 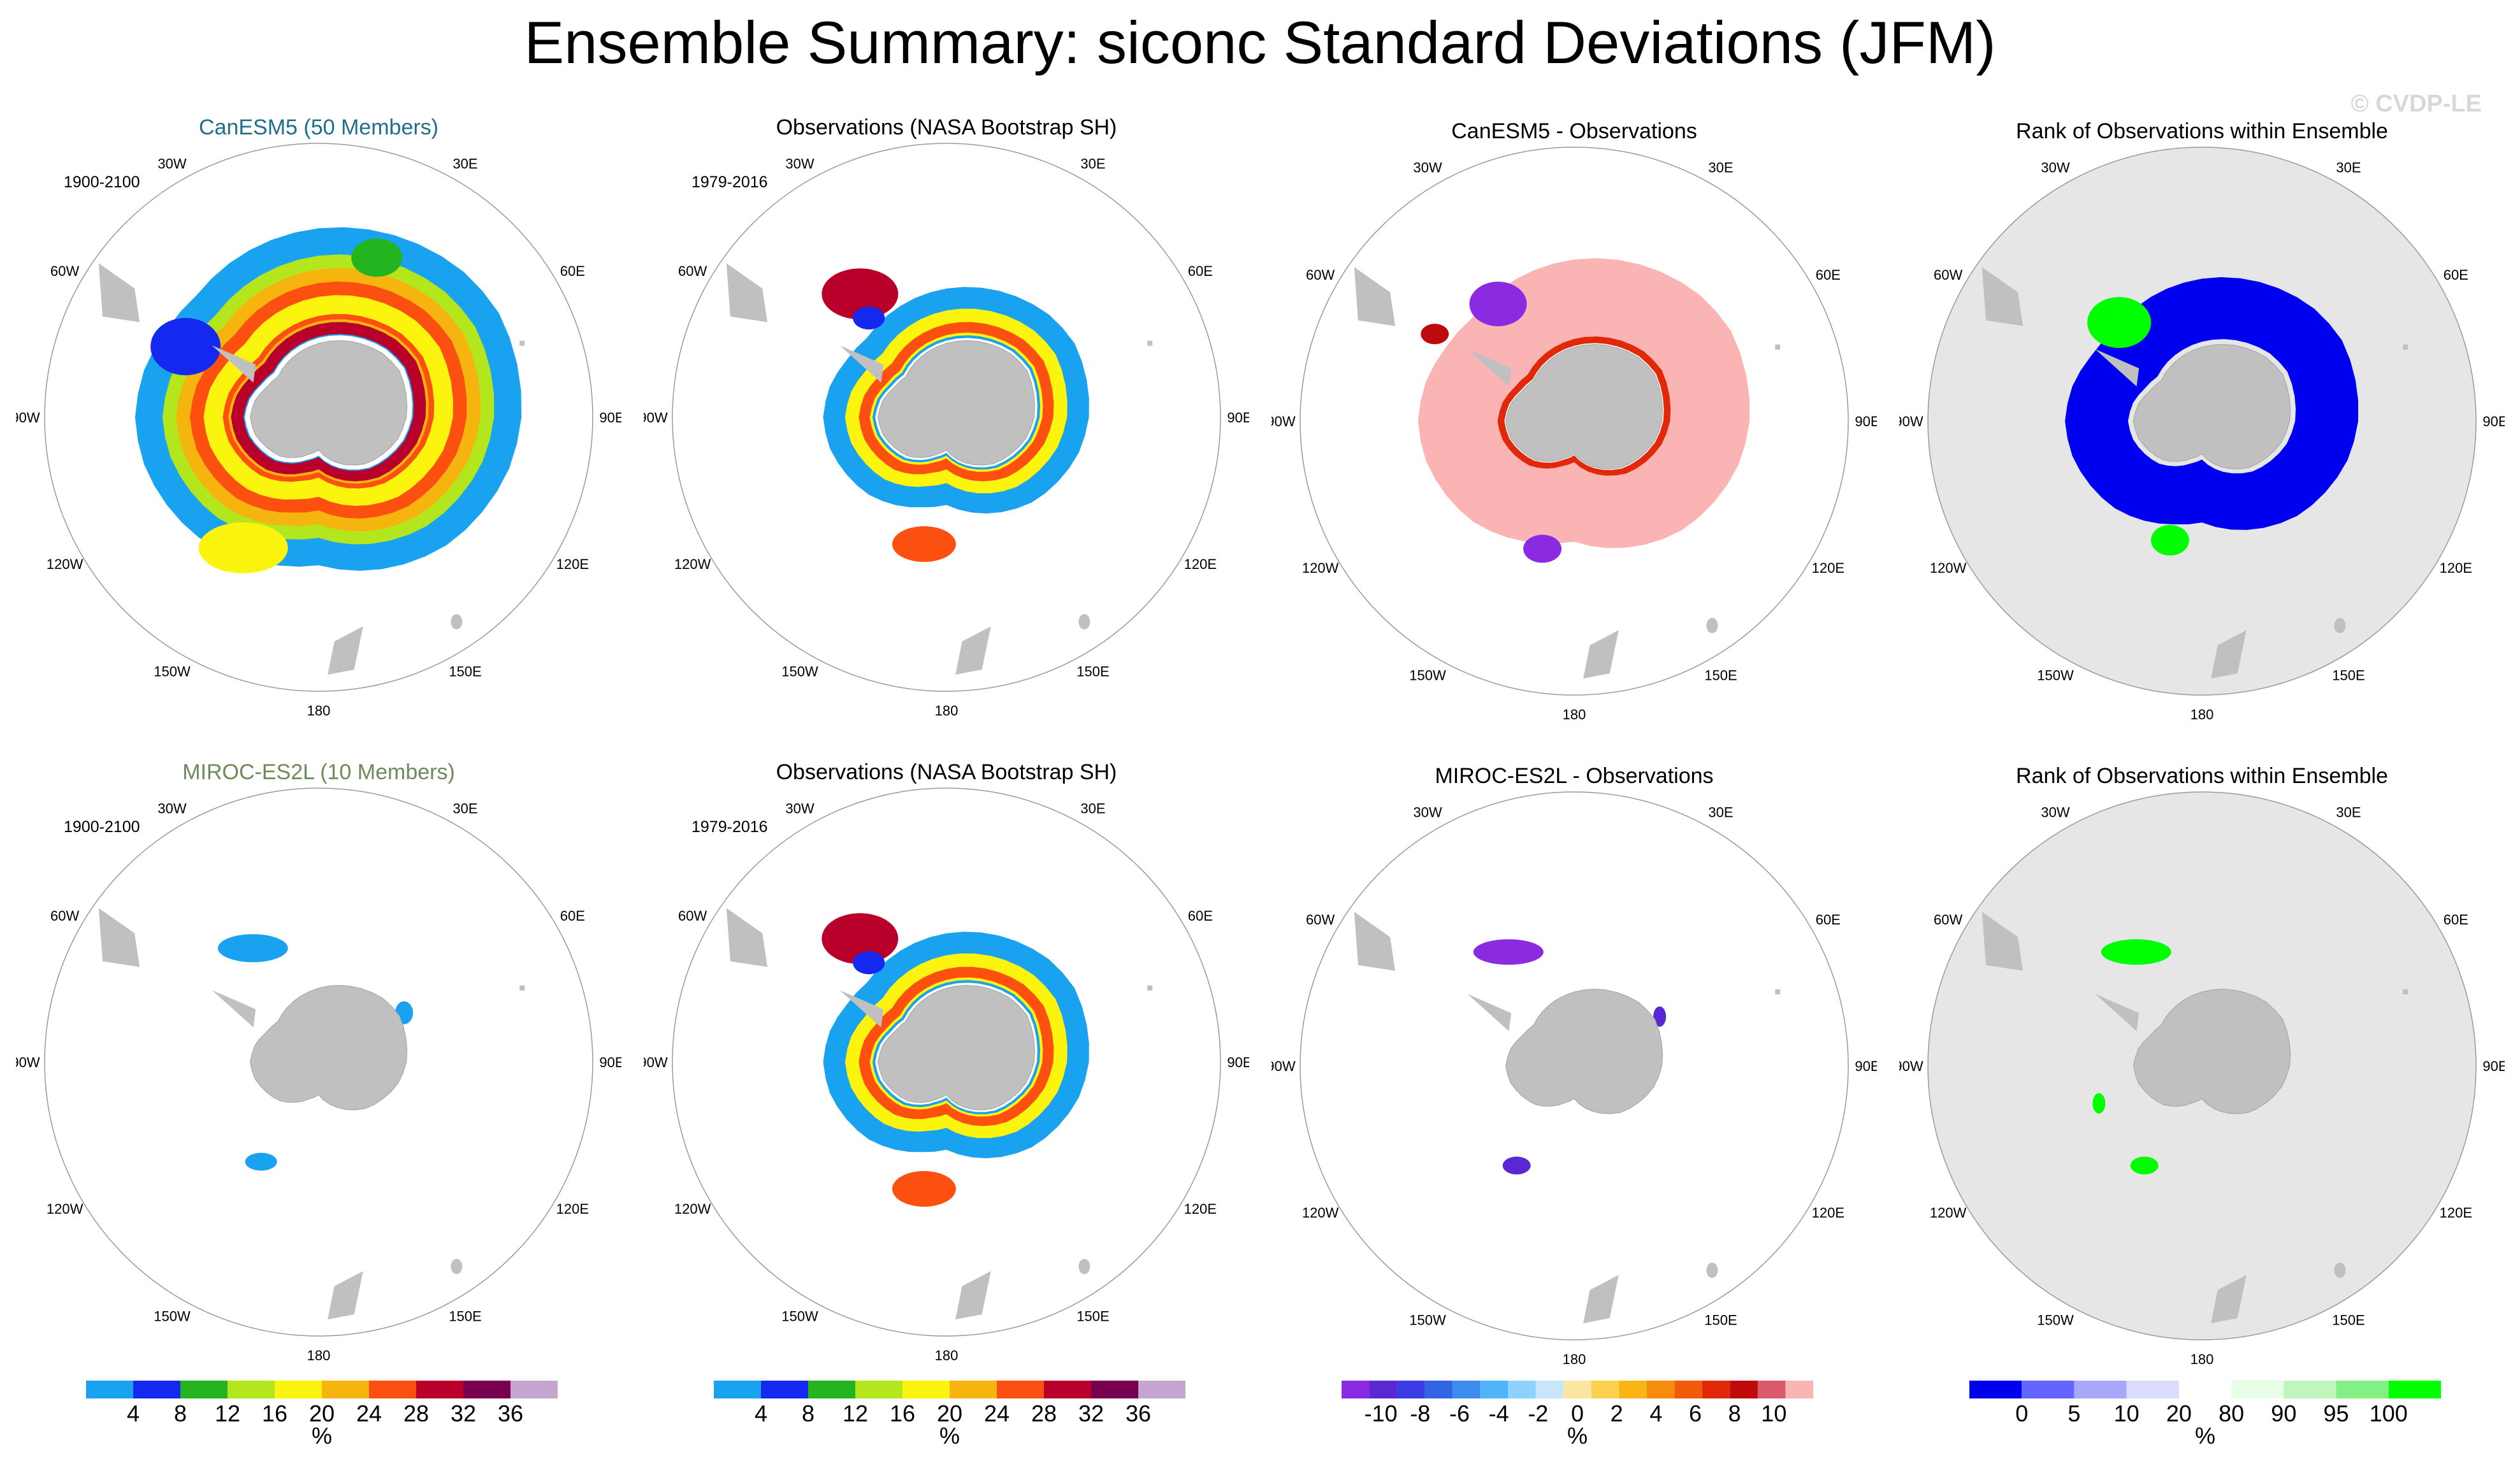 What do you see at coordinates (1542, 549) in the screenshot?
I see `ross-sea-negative` at bounding box center [1542, 549].